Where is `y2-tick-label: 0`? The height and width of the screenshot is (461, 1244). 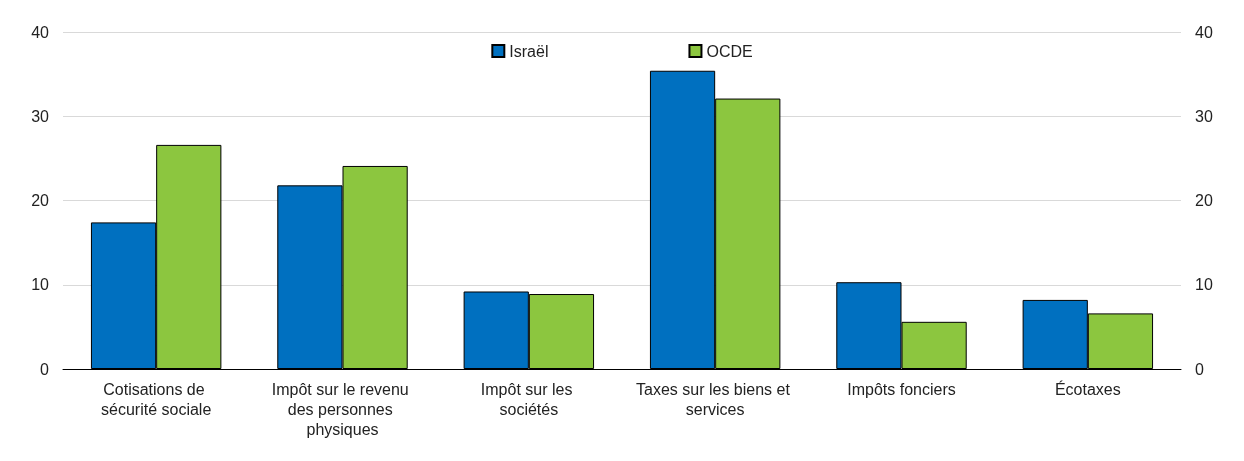
y2-tick-label: 0 is located at coordinates (1199, 369).